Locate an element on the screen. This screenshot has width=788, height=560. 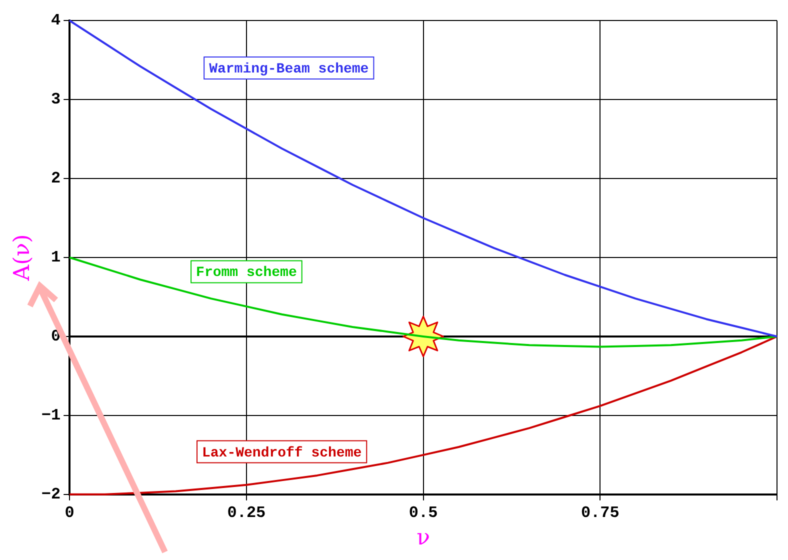
x-tick-label: 0.5 is located at coordinates (423, 513).